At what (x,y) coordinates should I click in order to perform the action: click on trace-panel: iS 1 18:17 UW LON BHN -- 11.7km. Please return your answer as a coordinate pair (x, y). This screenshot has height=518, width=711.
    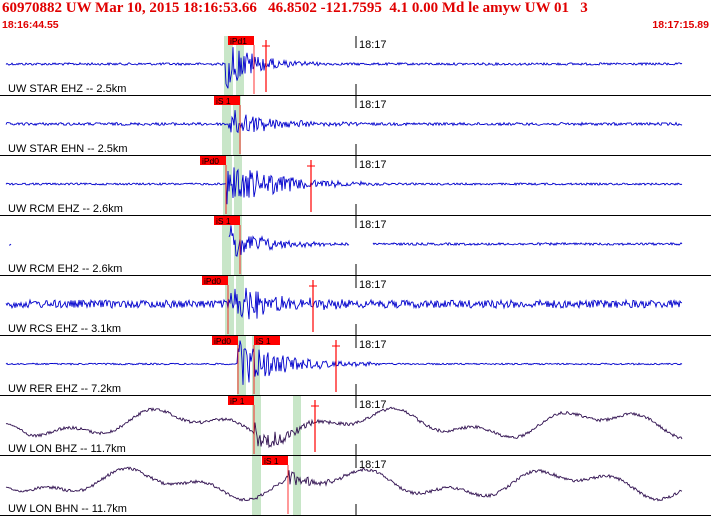
    Looking at the image, I should click on (355, 486).